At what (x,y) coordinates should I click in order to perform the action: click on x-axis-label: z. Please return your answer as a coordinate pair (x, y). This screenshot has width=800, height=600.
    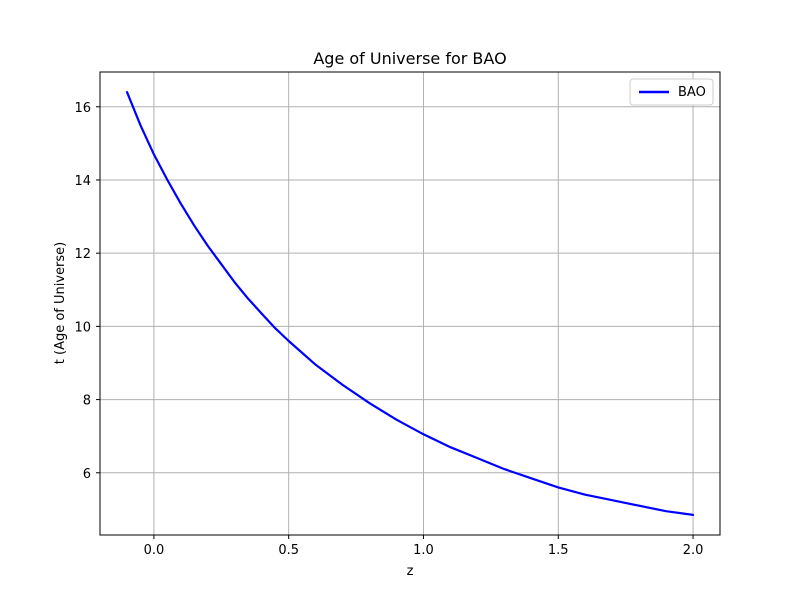
    Looking at the image, I should click on (410, 571).